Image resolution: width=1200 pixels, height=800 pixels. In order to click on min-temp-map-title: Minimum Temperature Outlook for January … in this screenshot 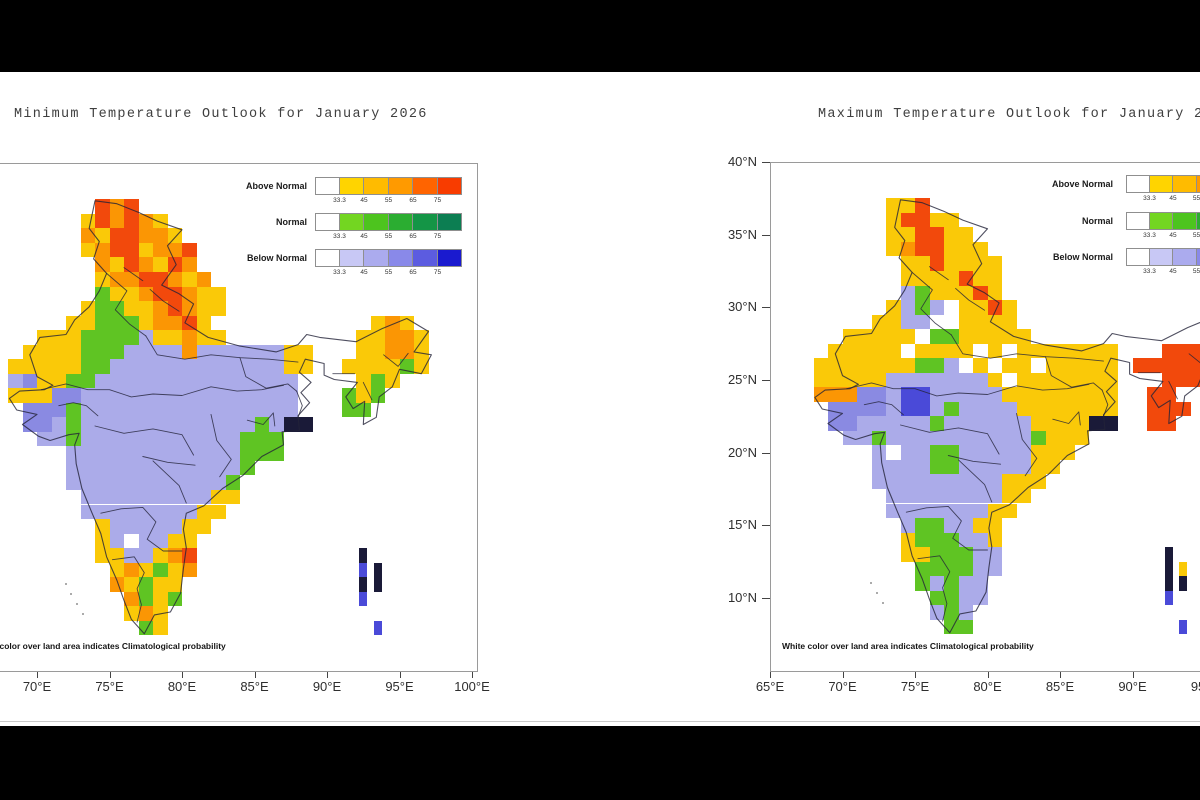, I will do `click(221, 114)`.